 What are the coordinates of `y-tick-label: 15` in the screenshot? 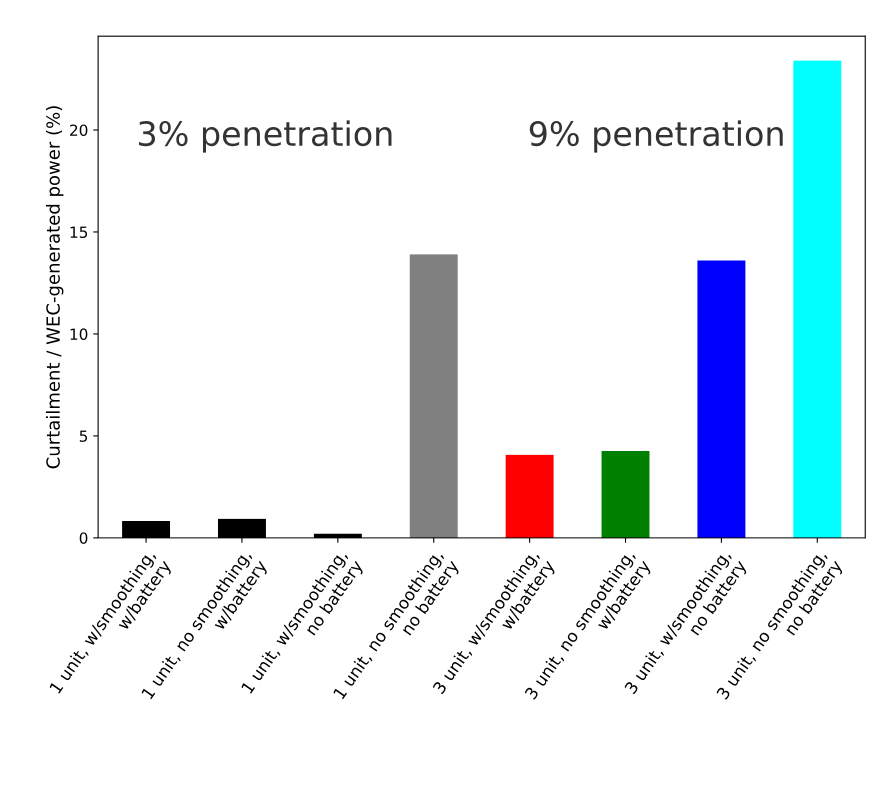 It's located at (79, 232).